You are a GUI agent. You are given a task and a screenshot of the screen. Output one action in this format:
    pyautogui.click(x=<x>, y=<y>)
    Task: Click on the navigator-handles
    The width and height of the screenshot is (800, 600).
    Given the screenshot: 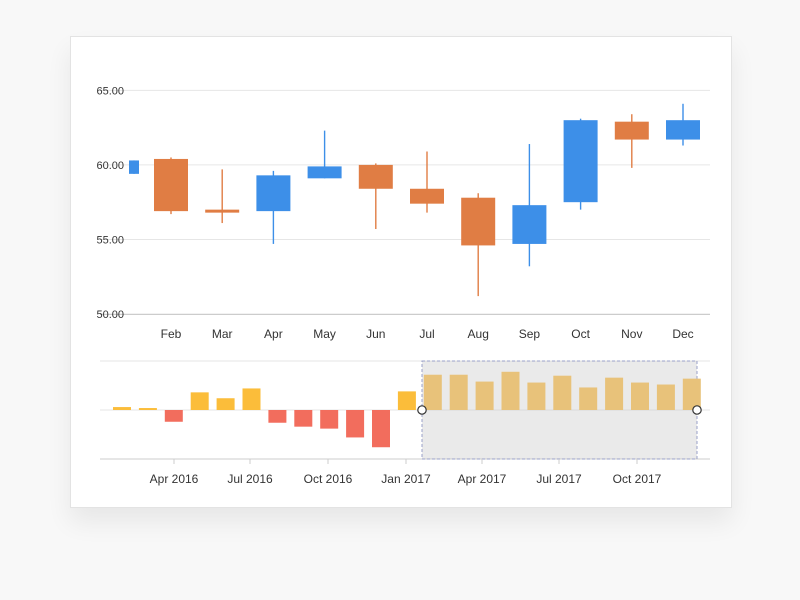 What is the action you would take?
    pyautogui.click(x=559, y=410)
    